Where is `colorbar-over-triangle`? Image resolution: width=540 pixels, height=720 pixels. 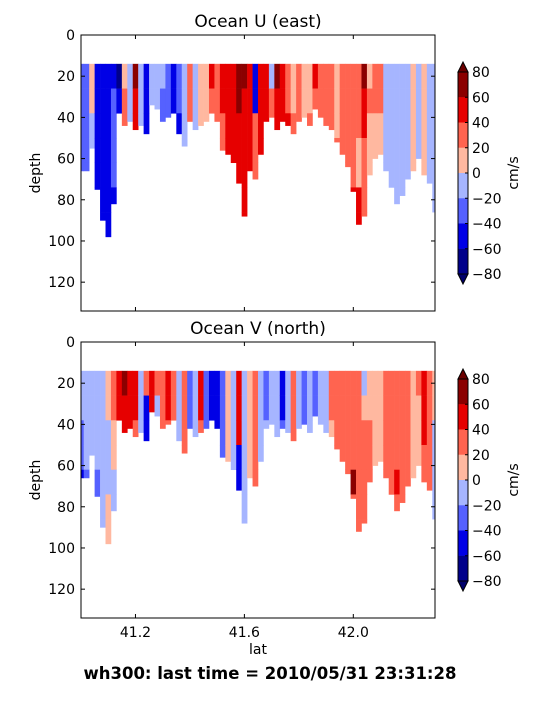
colorbar-over-triangle is located at coordinates (463, 66).